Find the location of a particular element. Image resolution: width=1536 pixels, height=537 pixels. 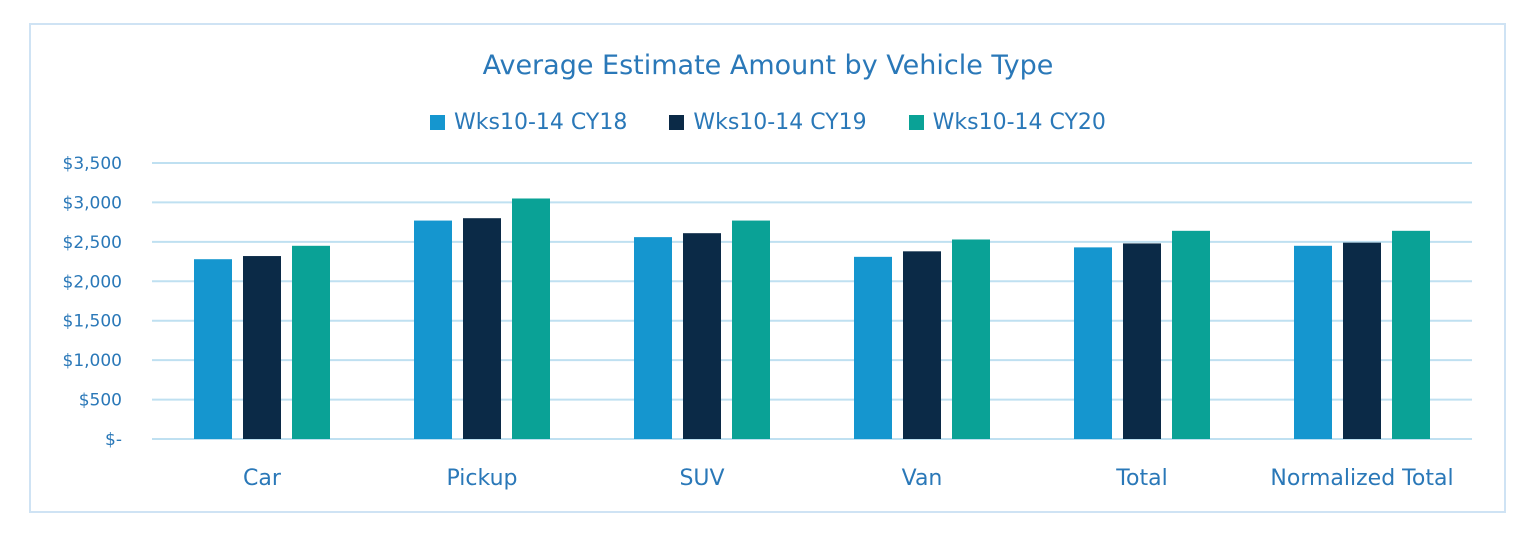

y-tick-label: $1,000 is located at coordinates (92, 361).